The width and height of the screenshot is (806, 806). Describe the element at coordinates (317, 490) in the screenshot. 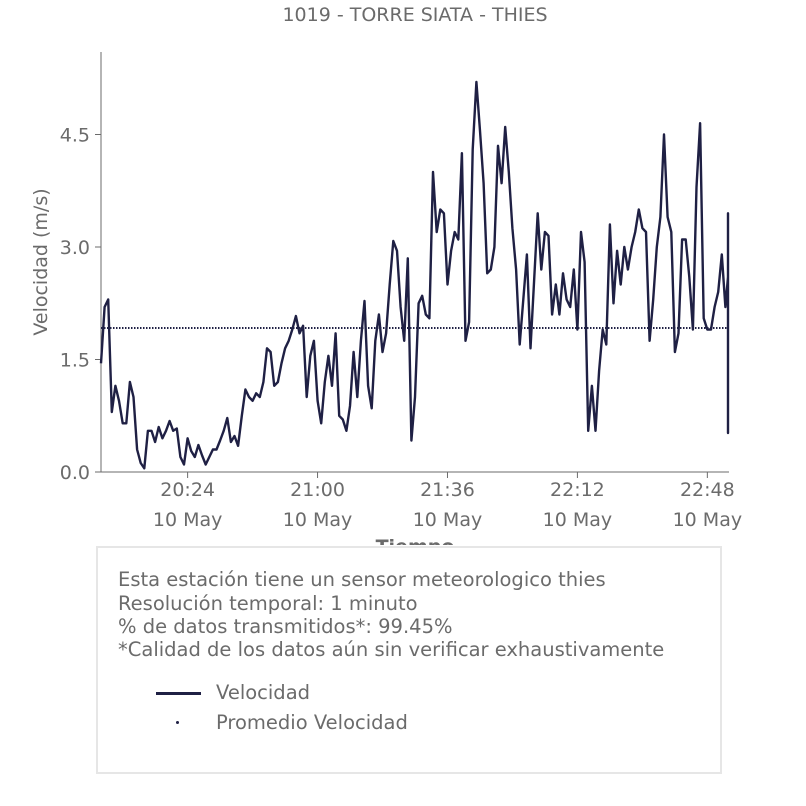

I see `x-tick-time-label: 21:00` at that location.